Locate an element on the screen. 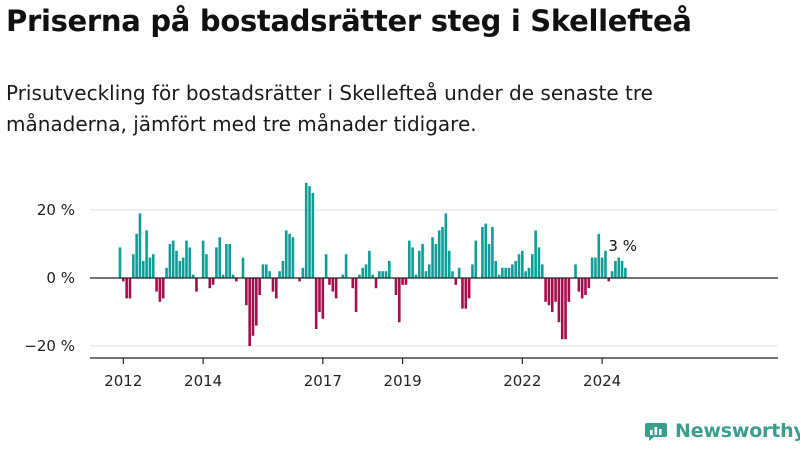 This screenshot has height=450, width=800. x-tick-label: 2024 is located at coordinates (602, 381).